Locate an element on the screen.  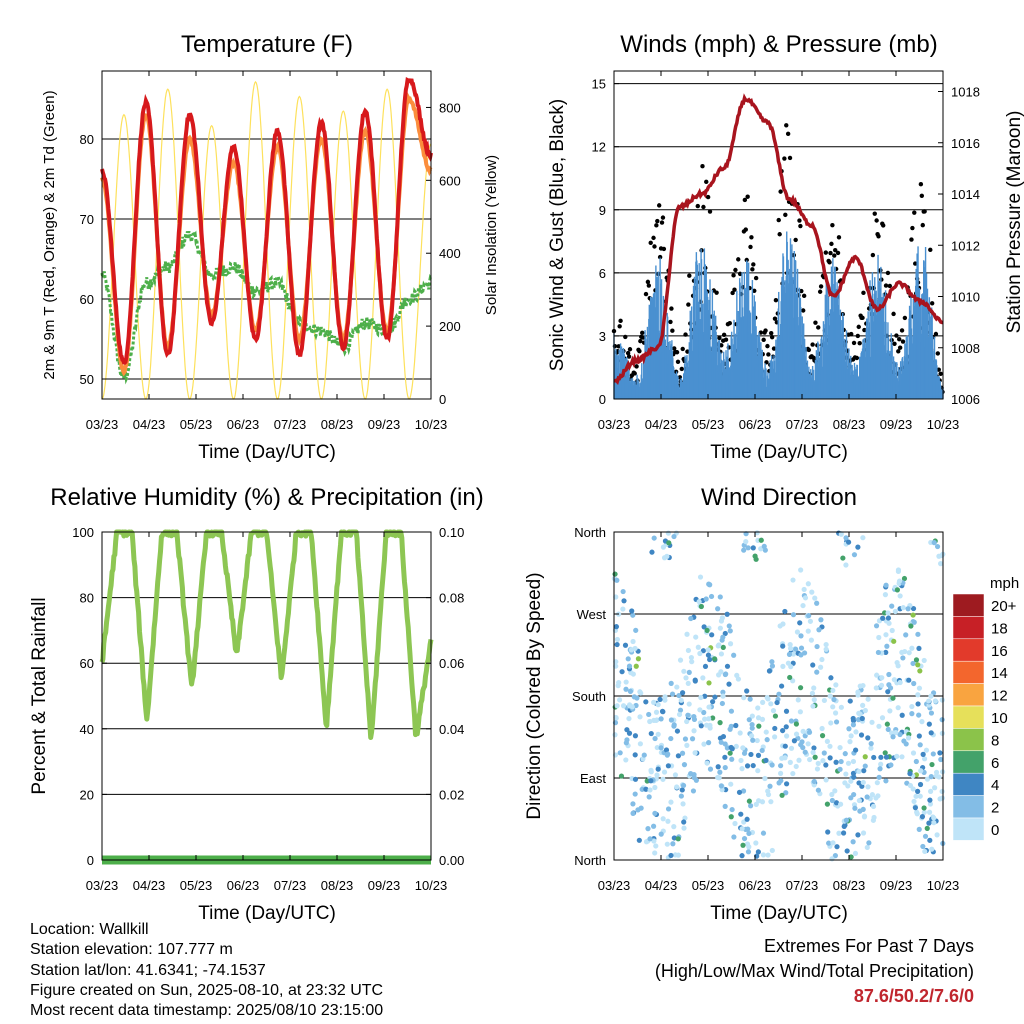
winds-plot-frame is located at coordinates (778, 235).